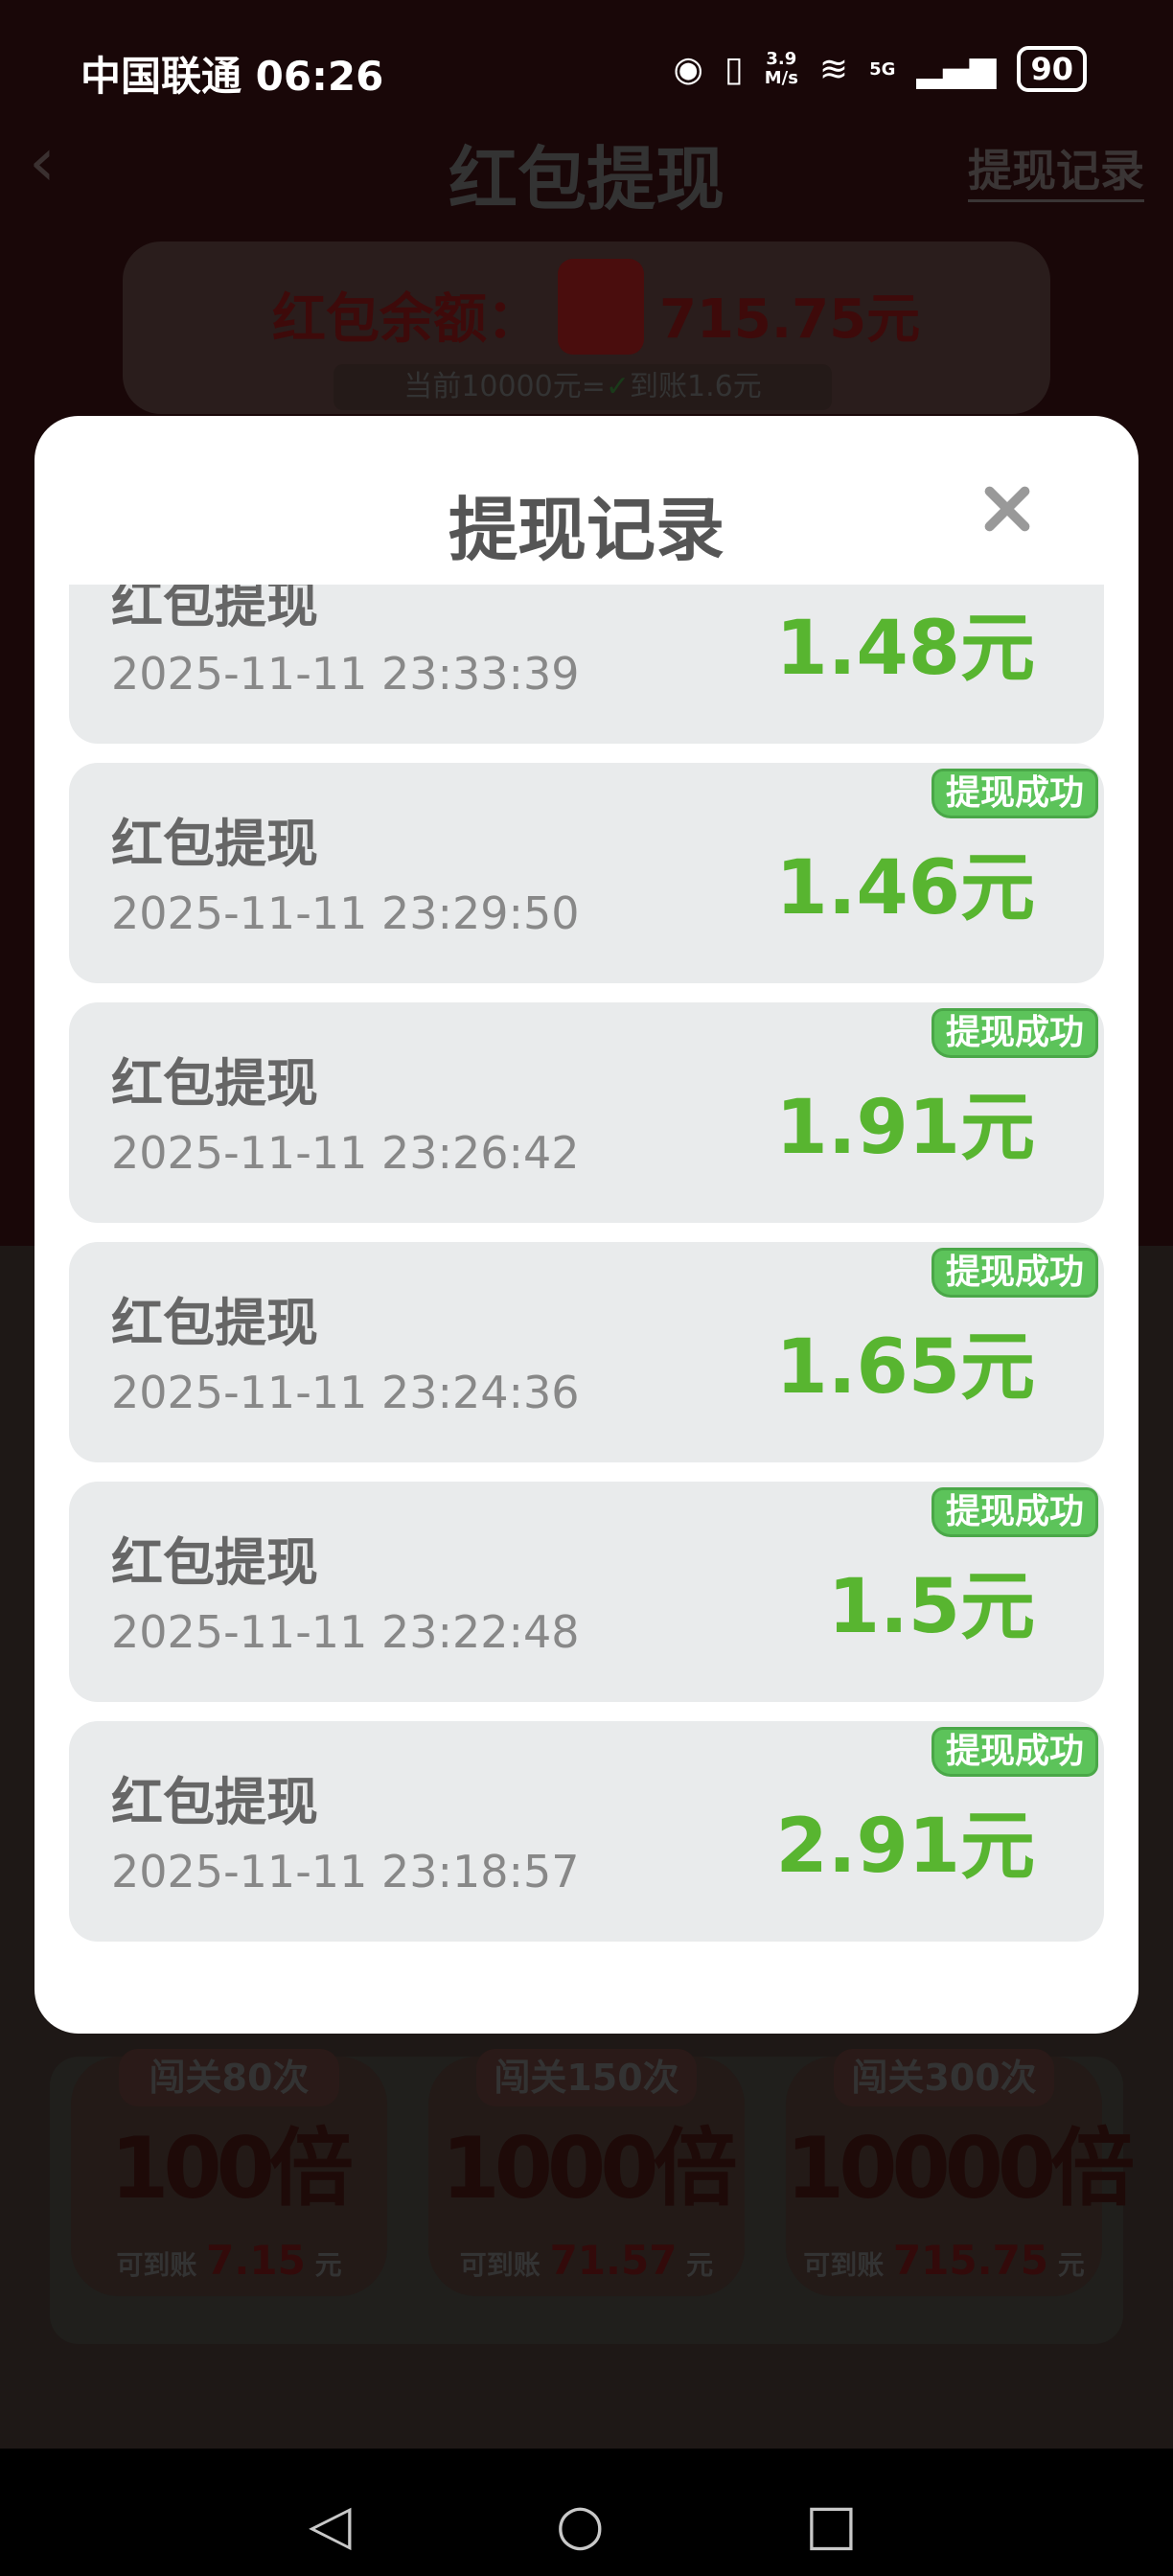 This screenshot has height=2576, width=1173. I want to click on back-nav-icon: ◁, so click(330, 2524).